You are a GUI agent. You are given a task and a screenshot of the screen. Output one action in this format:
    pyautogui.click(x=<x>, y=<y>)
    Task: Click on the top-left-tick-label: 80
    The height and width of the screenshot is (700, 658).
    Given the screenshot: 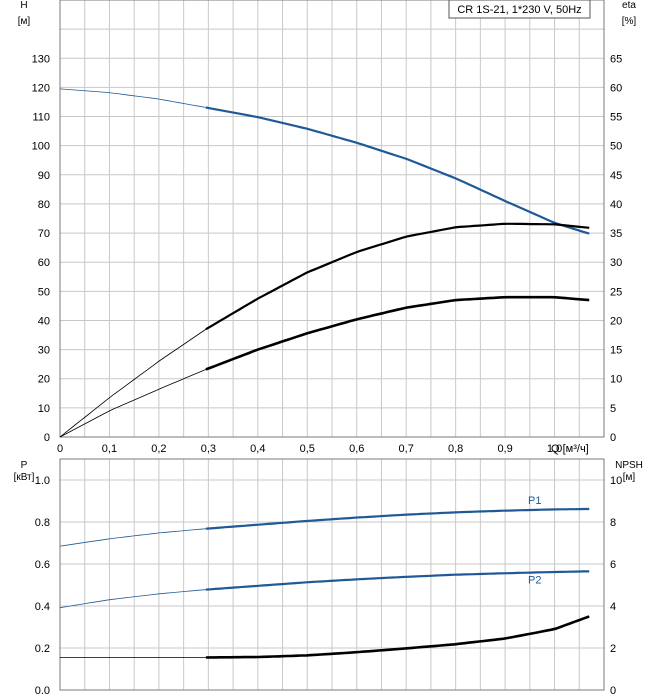 What is the action you would take?
    pyautogui.click(x=44, y=205)
    